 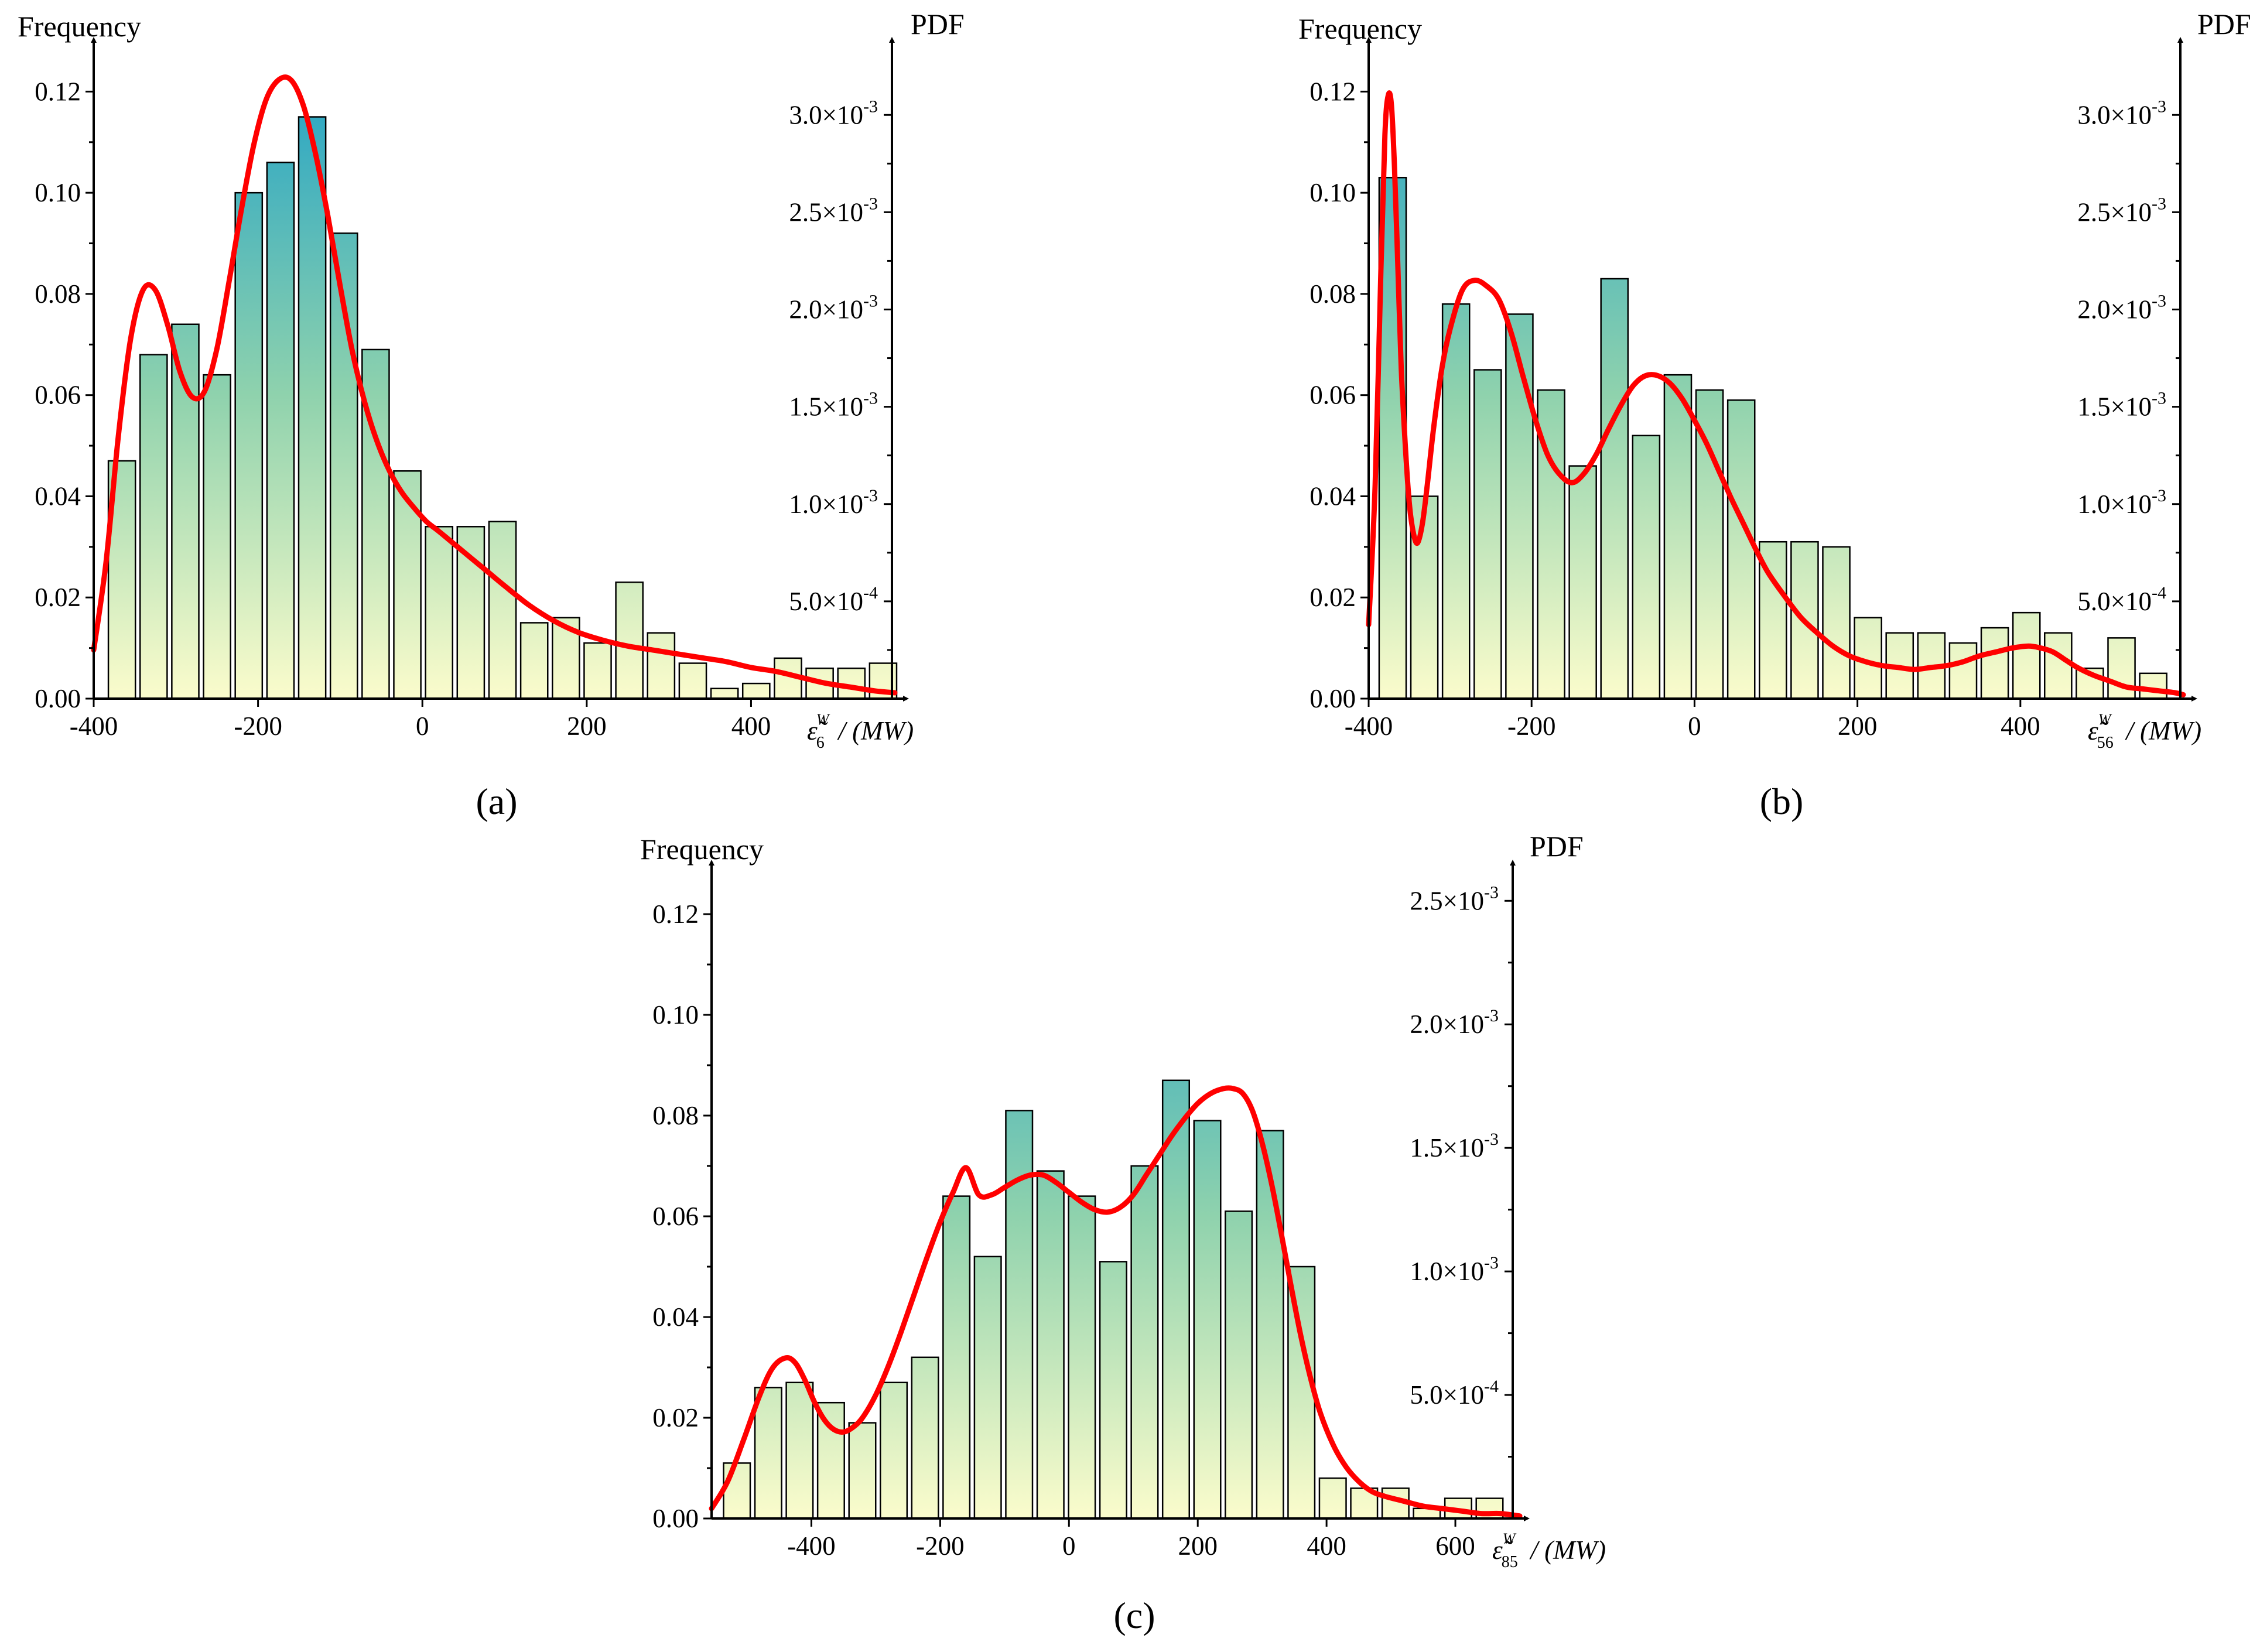 I want to click on y-tick-label: 0.02, so click(x=1332, y=597).